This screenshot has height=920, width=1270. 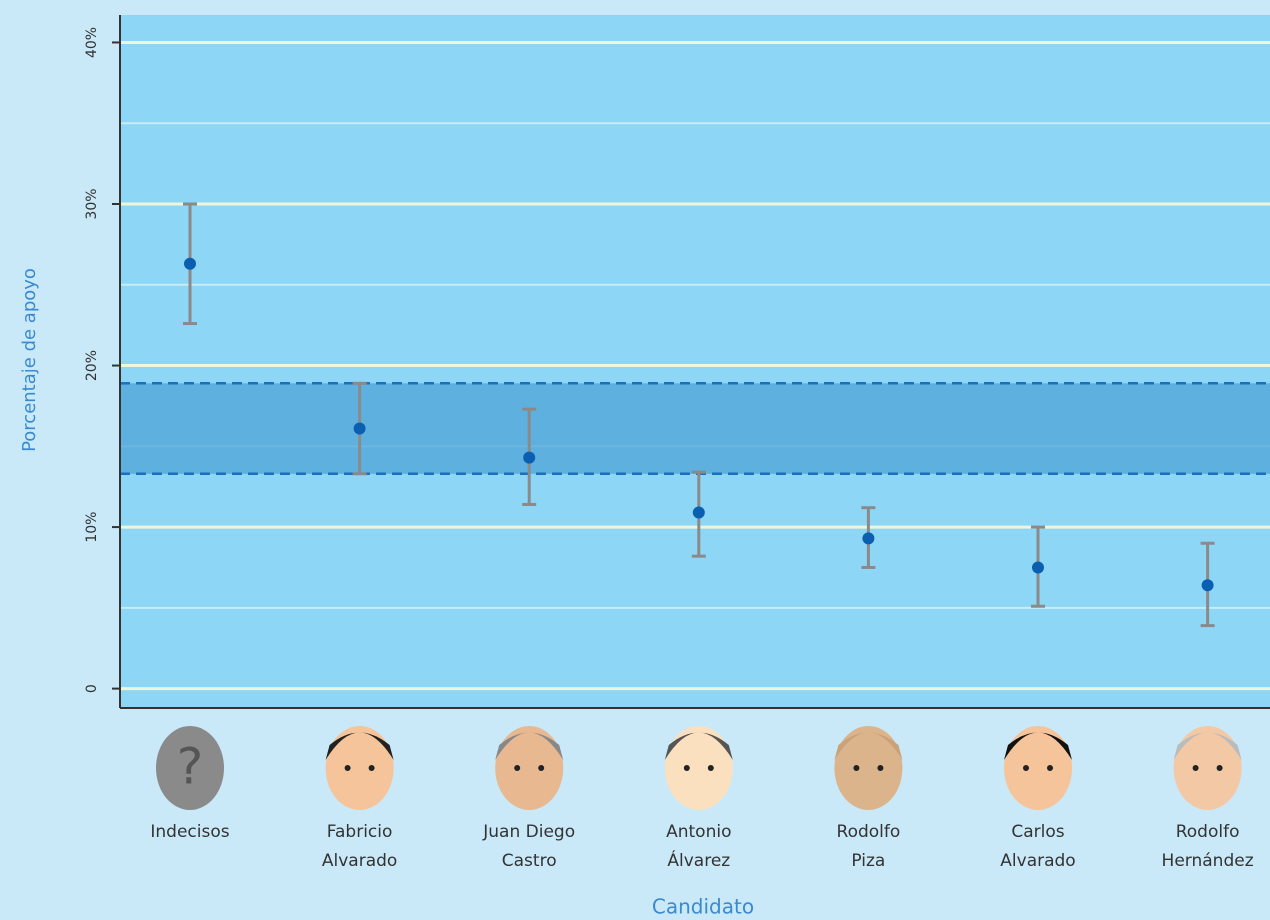 I want to click on y-tick-label: 0, so click(x=92, y=688).